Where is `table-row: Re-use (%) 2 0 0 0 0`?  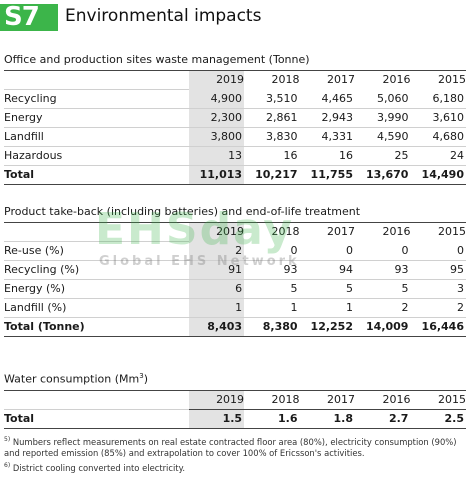
table-row: Re-use (%) 2 0 0 0 0 is located at coordinates (235, 251).